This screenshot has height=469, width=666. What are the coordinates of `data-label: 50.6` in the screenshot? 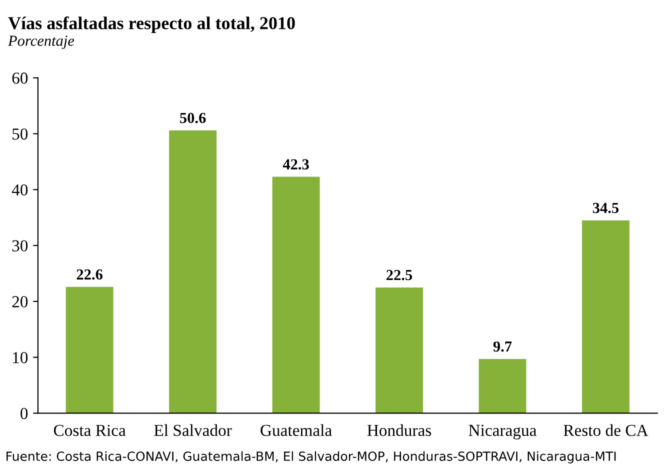 It's located at (193, 118).